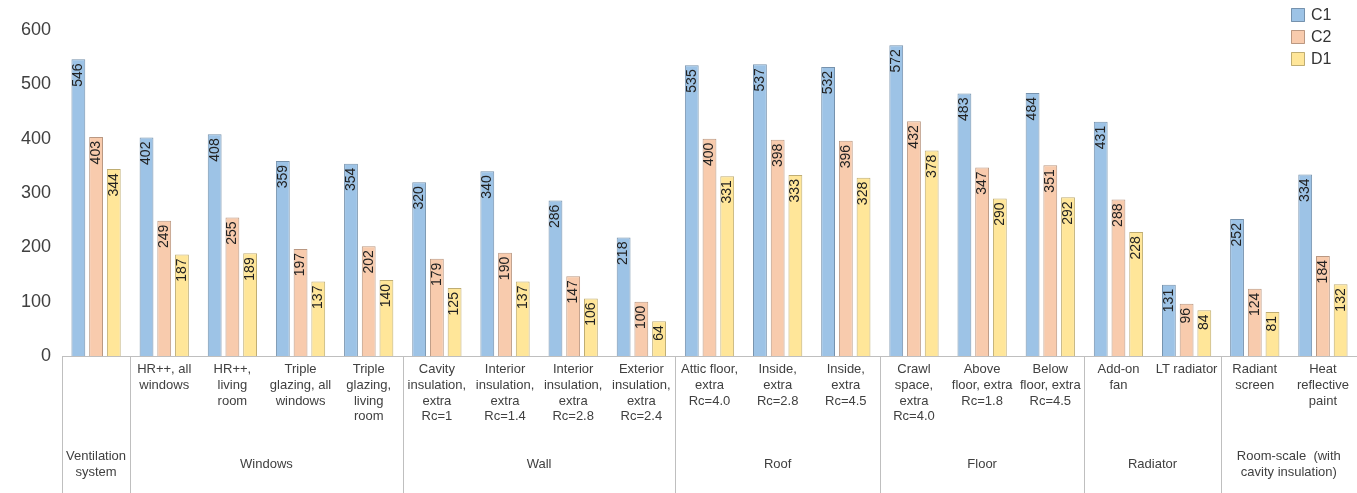  Describe the element at coordinates (418, 197) in the screenshot. I see `data-label: 320` at that location.